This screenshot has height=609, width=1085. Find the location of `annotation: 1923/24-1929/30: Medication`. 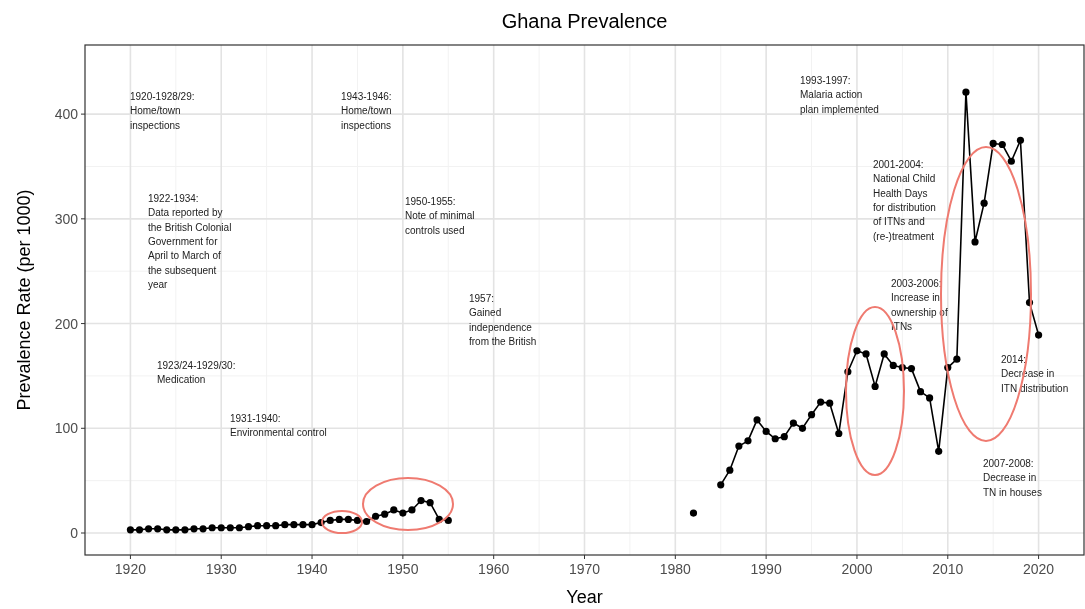

annotation: 1923/24-1929/30: Medication is located at coordinates (196, 373).